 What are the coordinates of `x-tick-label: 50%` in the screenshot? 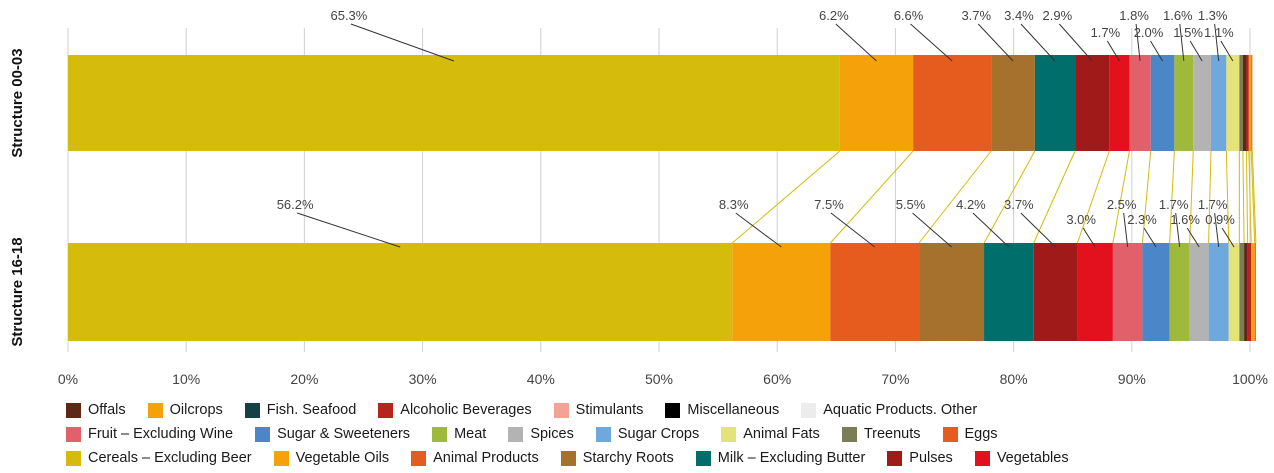 It's located at (659, 379).